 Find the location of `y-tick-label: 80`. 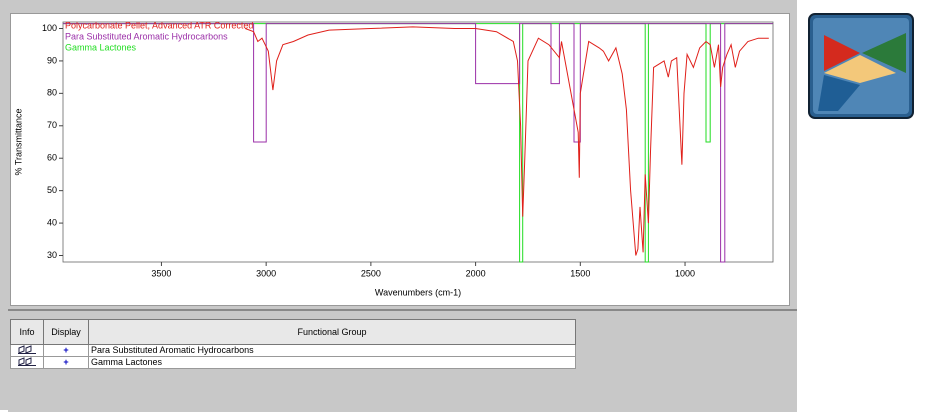

y-tick-label: 80 is located at coordinates (52, 93).